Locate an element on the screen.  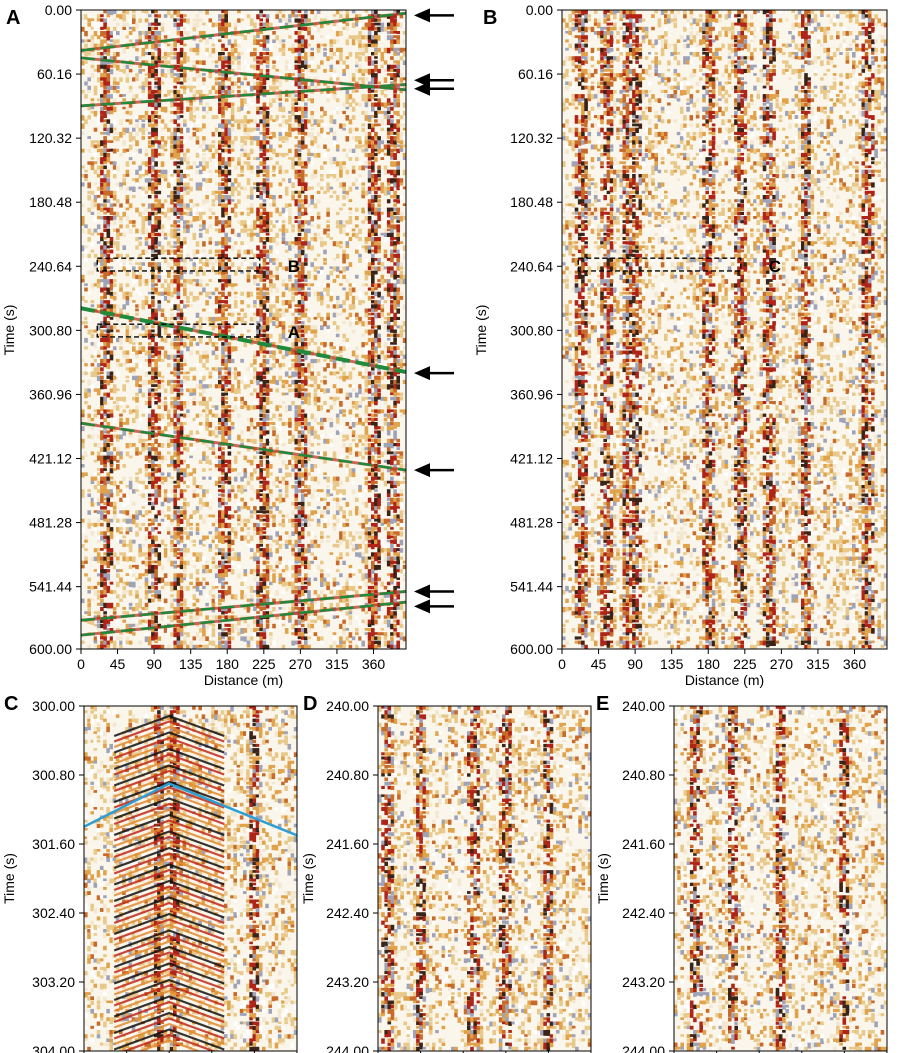
window-box-label: B is located at coordinates (294, 266).